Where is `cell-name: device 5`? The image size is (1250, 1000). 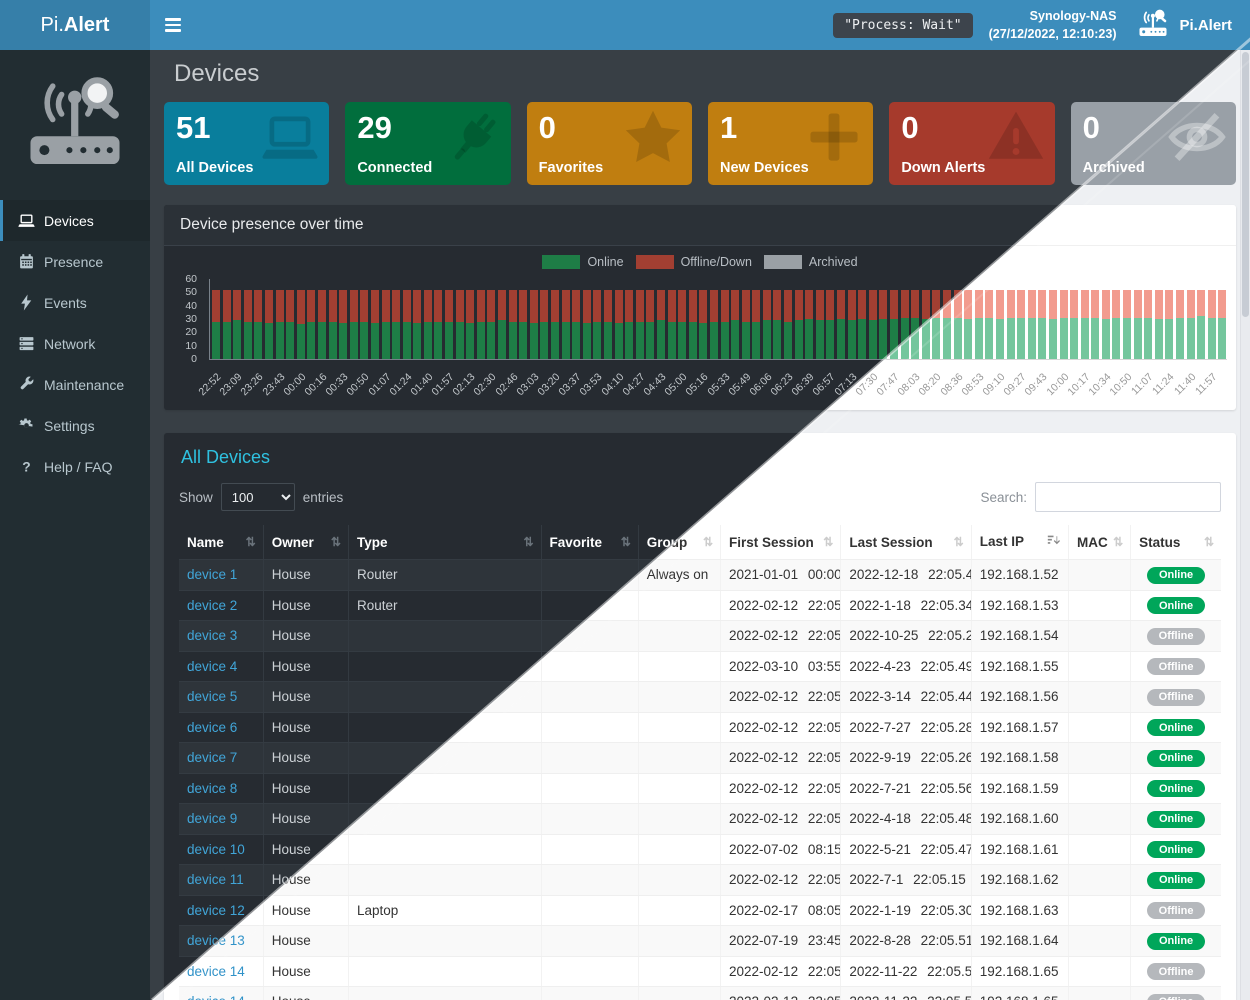
cell-name: device 5 is located at coordinates (221, 697).